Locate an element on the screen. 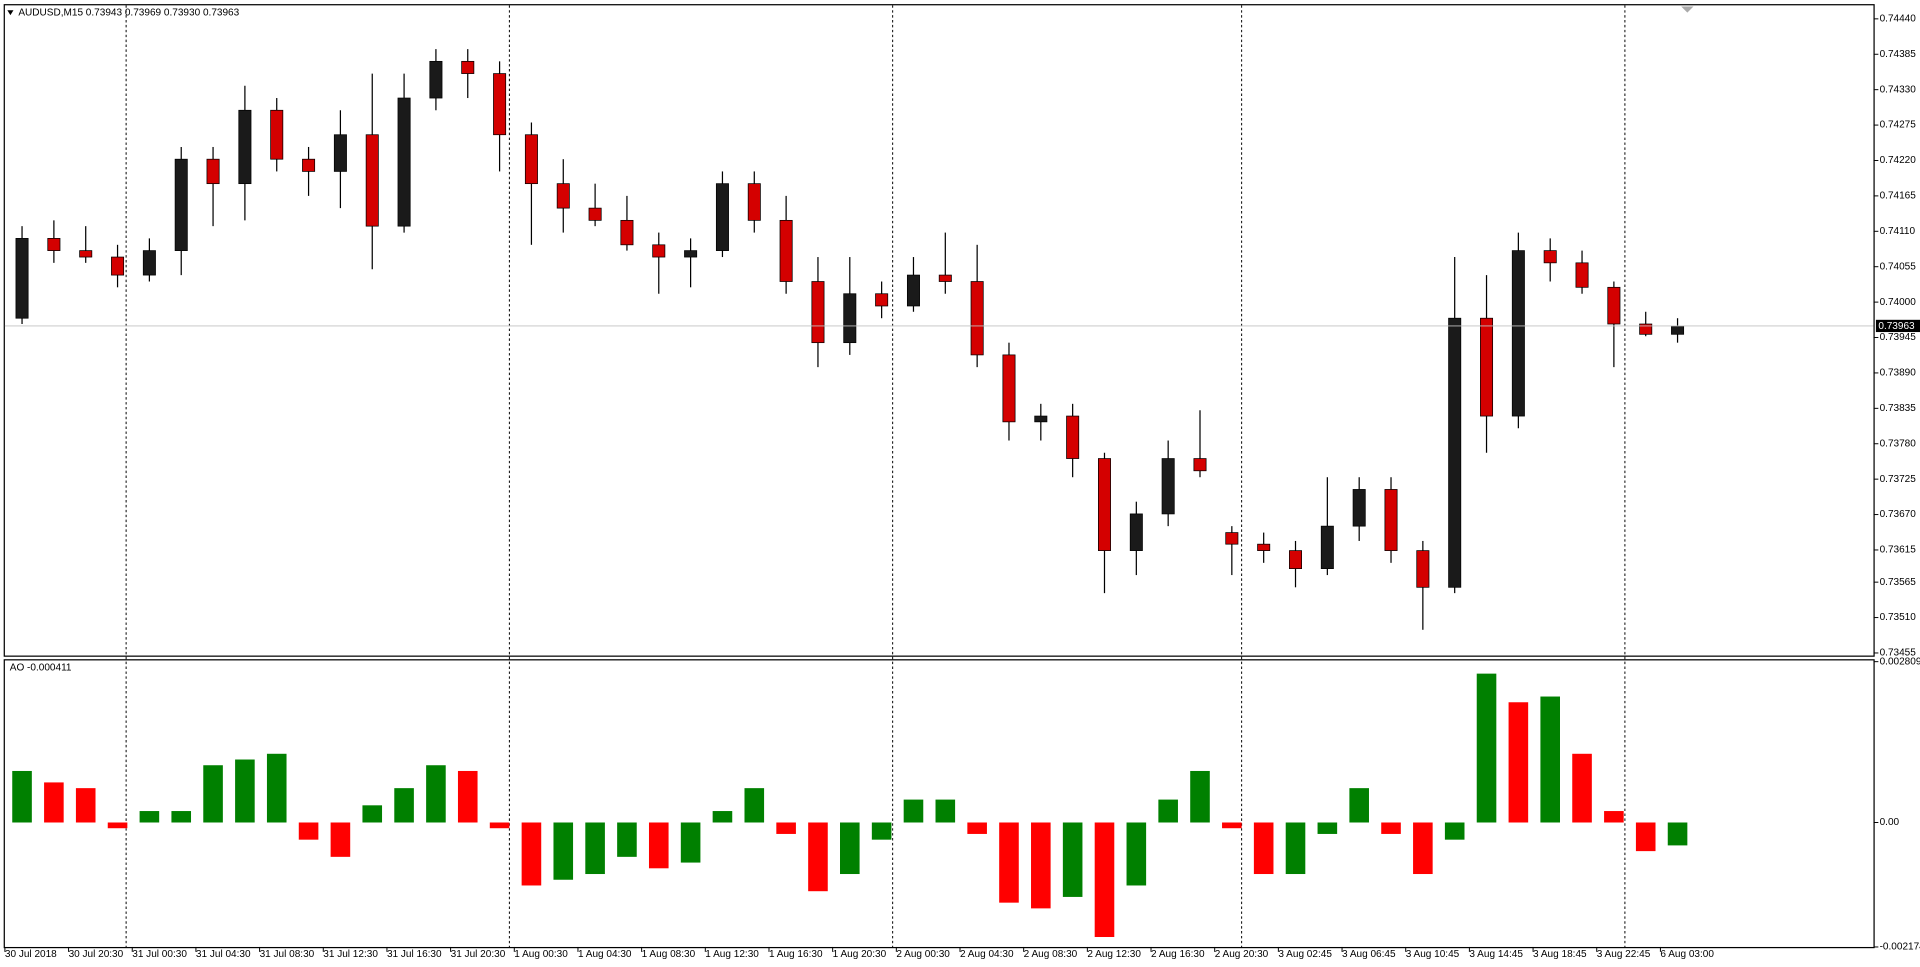 The width and height of the screenshot is (1920, 967). x-tick-label: 3 Aug 10:45 is located at coordinates (1433, 954).